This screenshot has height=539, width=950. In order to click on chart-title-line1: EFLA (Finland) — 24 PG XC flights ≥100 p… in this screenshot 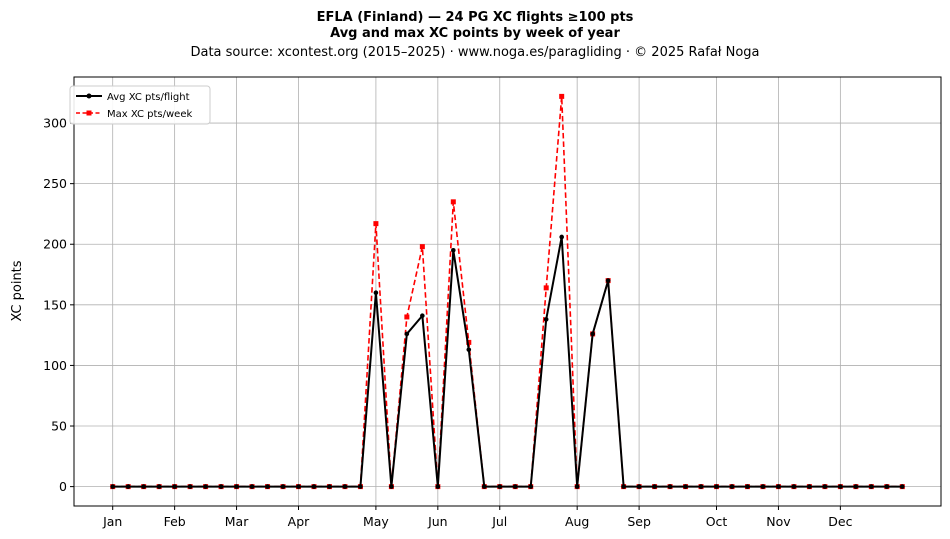, I will do `click(475, 17)`.